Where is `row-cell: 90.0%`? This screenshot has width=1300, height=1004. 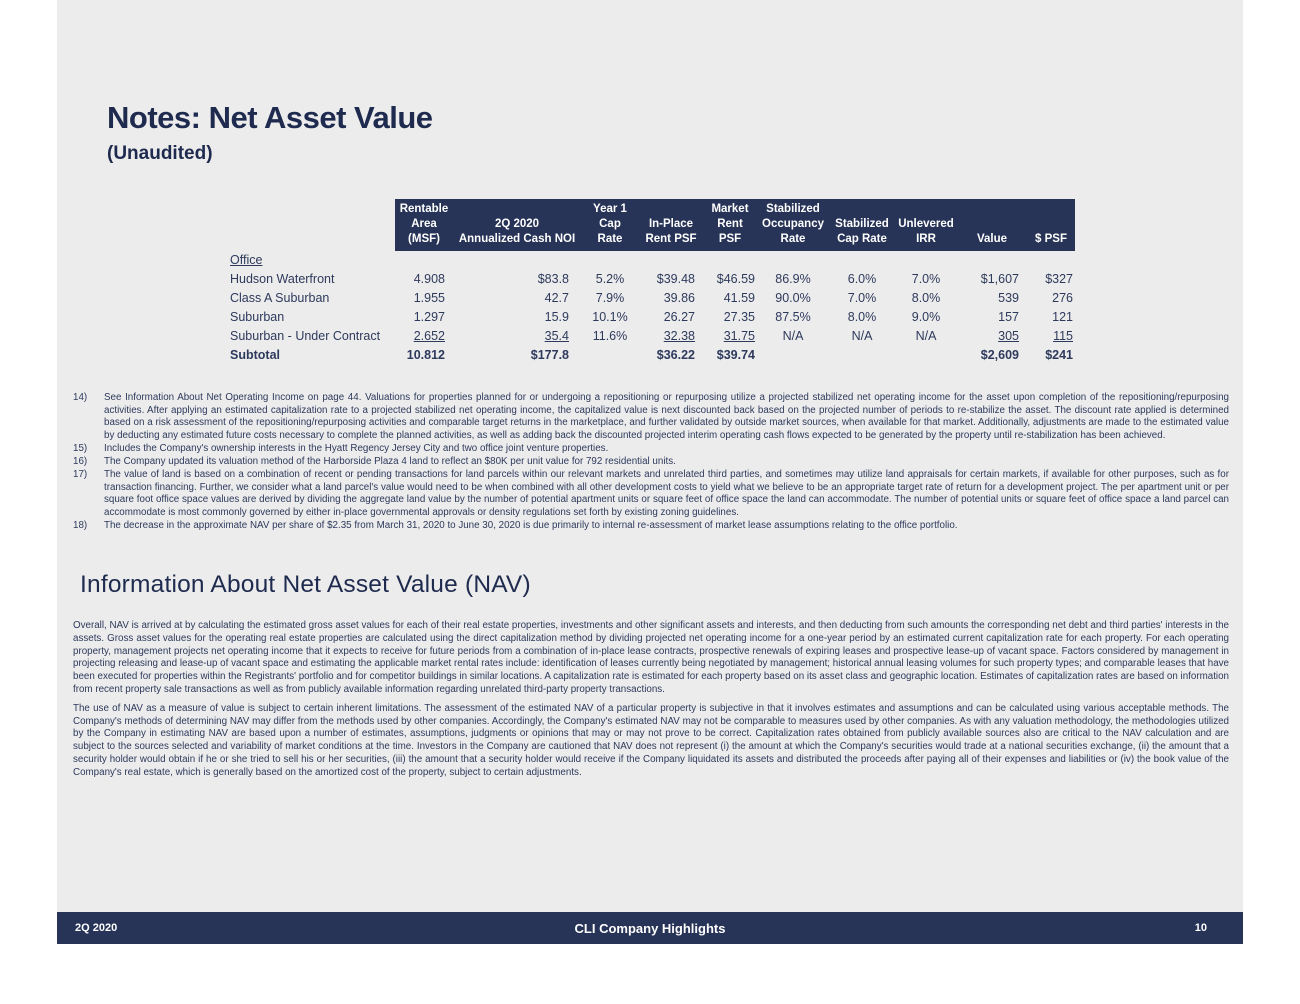 row-cell: 90.0% is located at coordinates (793, 297).